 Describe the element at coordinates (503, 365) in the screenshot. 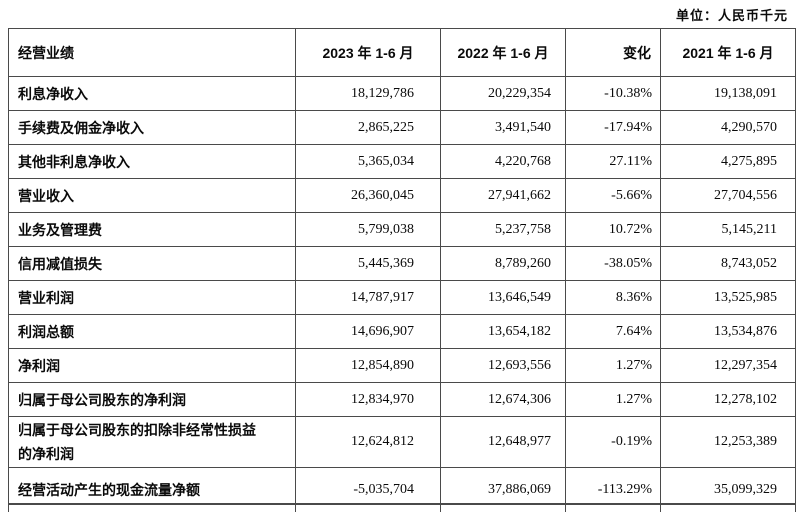

I see `cell-y2022: 12,693,556` at that location.